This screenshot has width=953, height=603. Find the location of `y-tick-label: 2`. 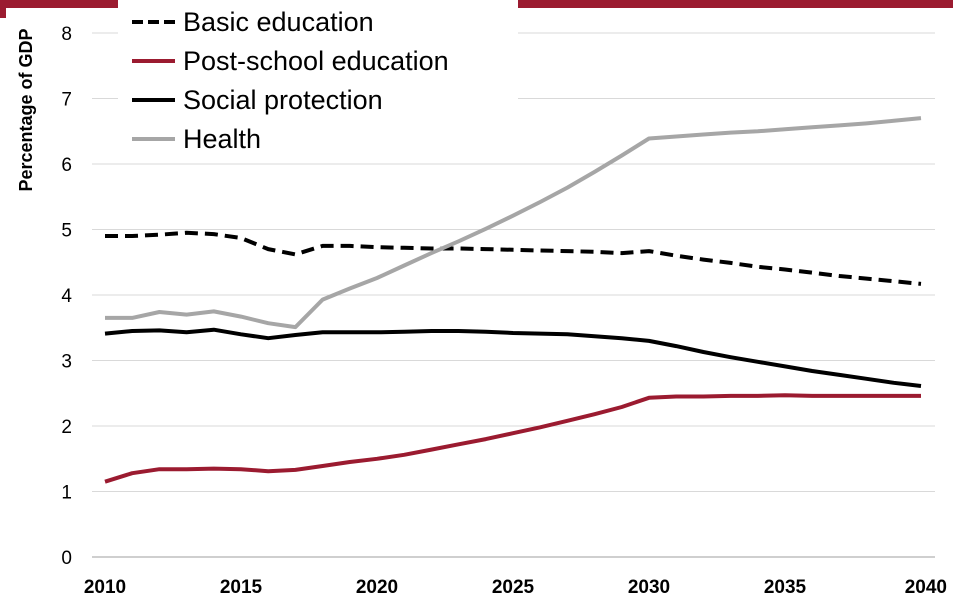

y-tick-label: 2 is located at coordinates (66, 427).